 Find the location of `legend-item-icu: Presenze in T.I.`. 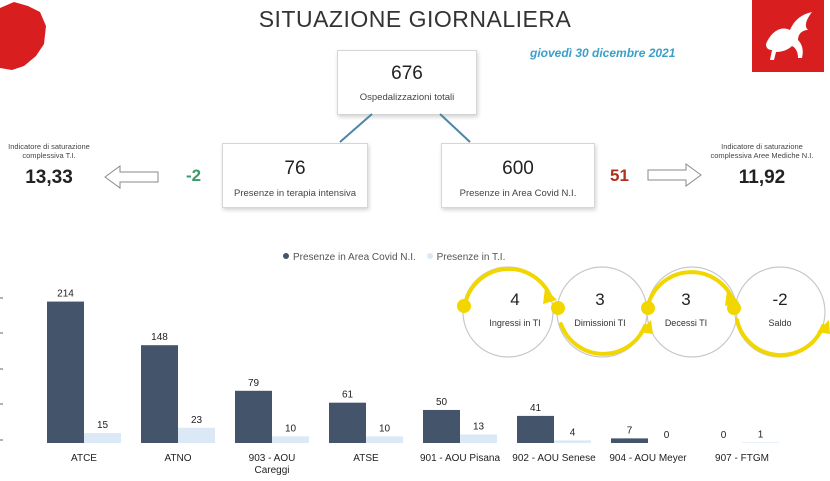

legend-item-icu: Presenze in T.I. is located at coordinates (466, 257).